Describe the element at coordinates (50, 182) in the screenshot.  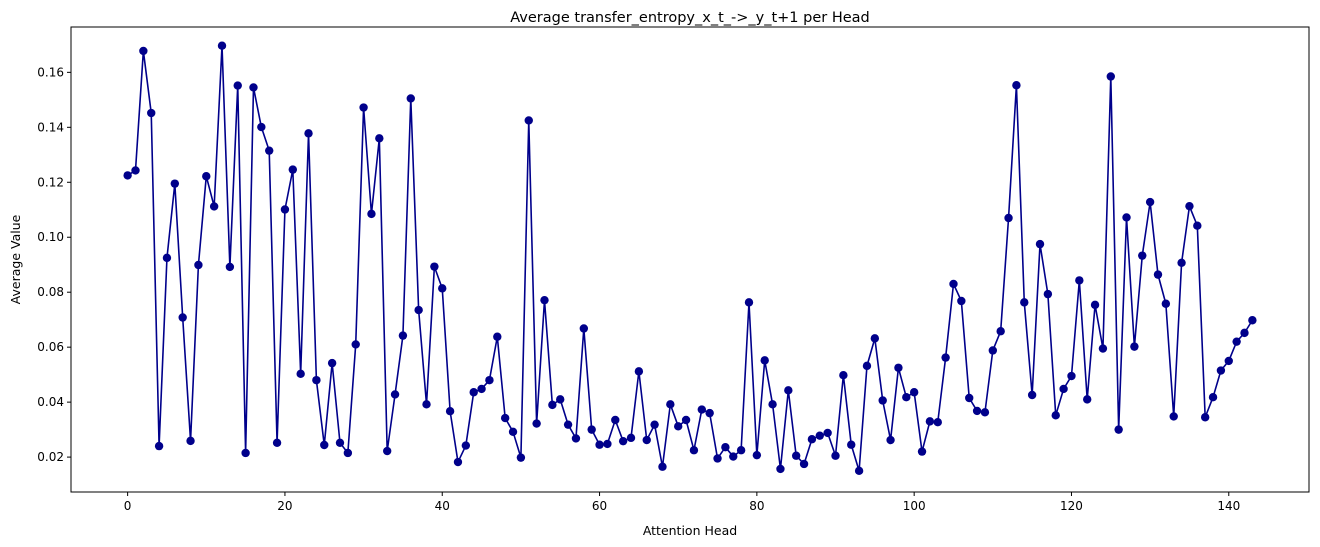
I see `y-tick-label: 0.12` at that location.